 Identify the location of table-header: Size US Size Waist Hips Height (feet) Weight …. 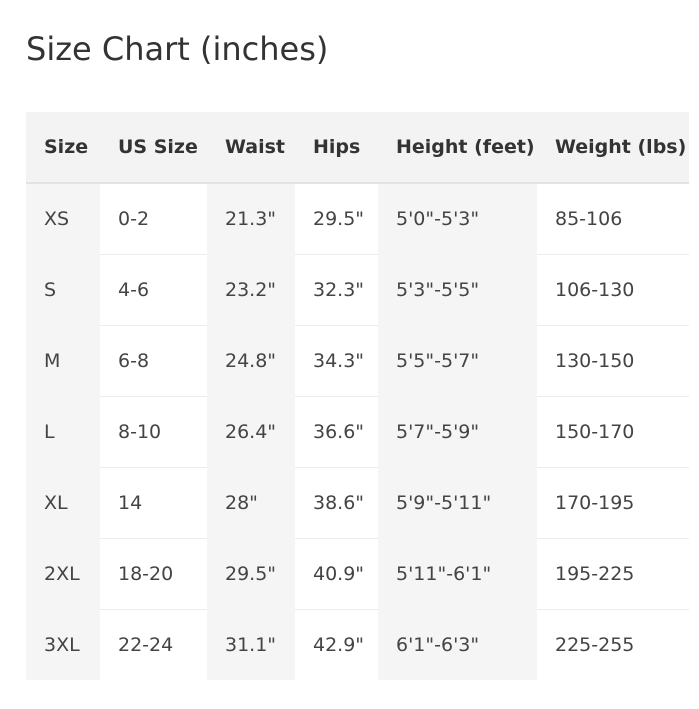
(357, 148).